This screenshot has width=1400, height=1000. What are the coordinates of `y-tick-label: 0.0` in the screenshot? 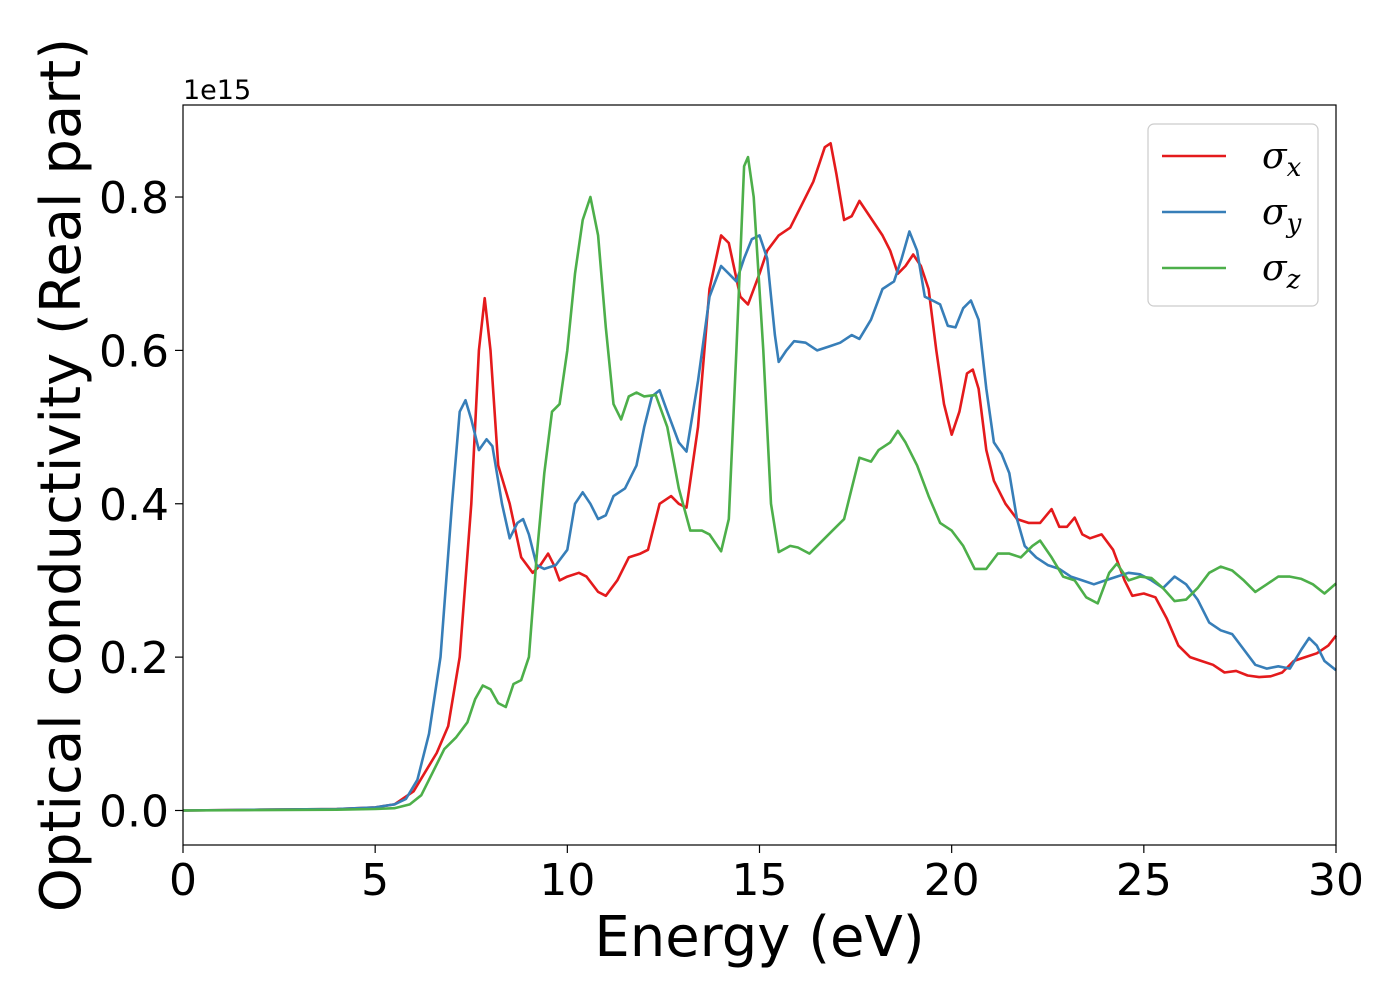 It's located at (134, 811).